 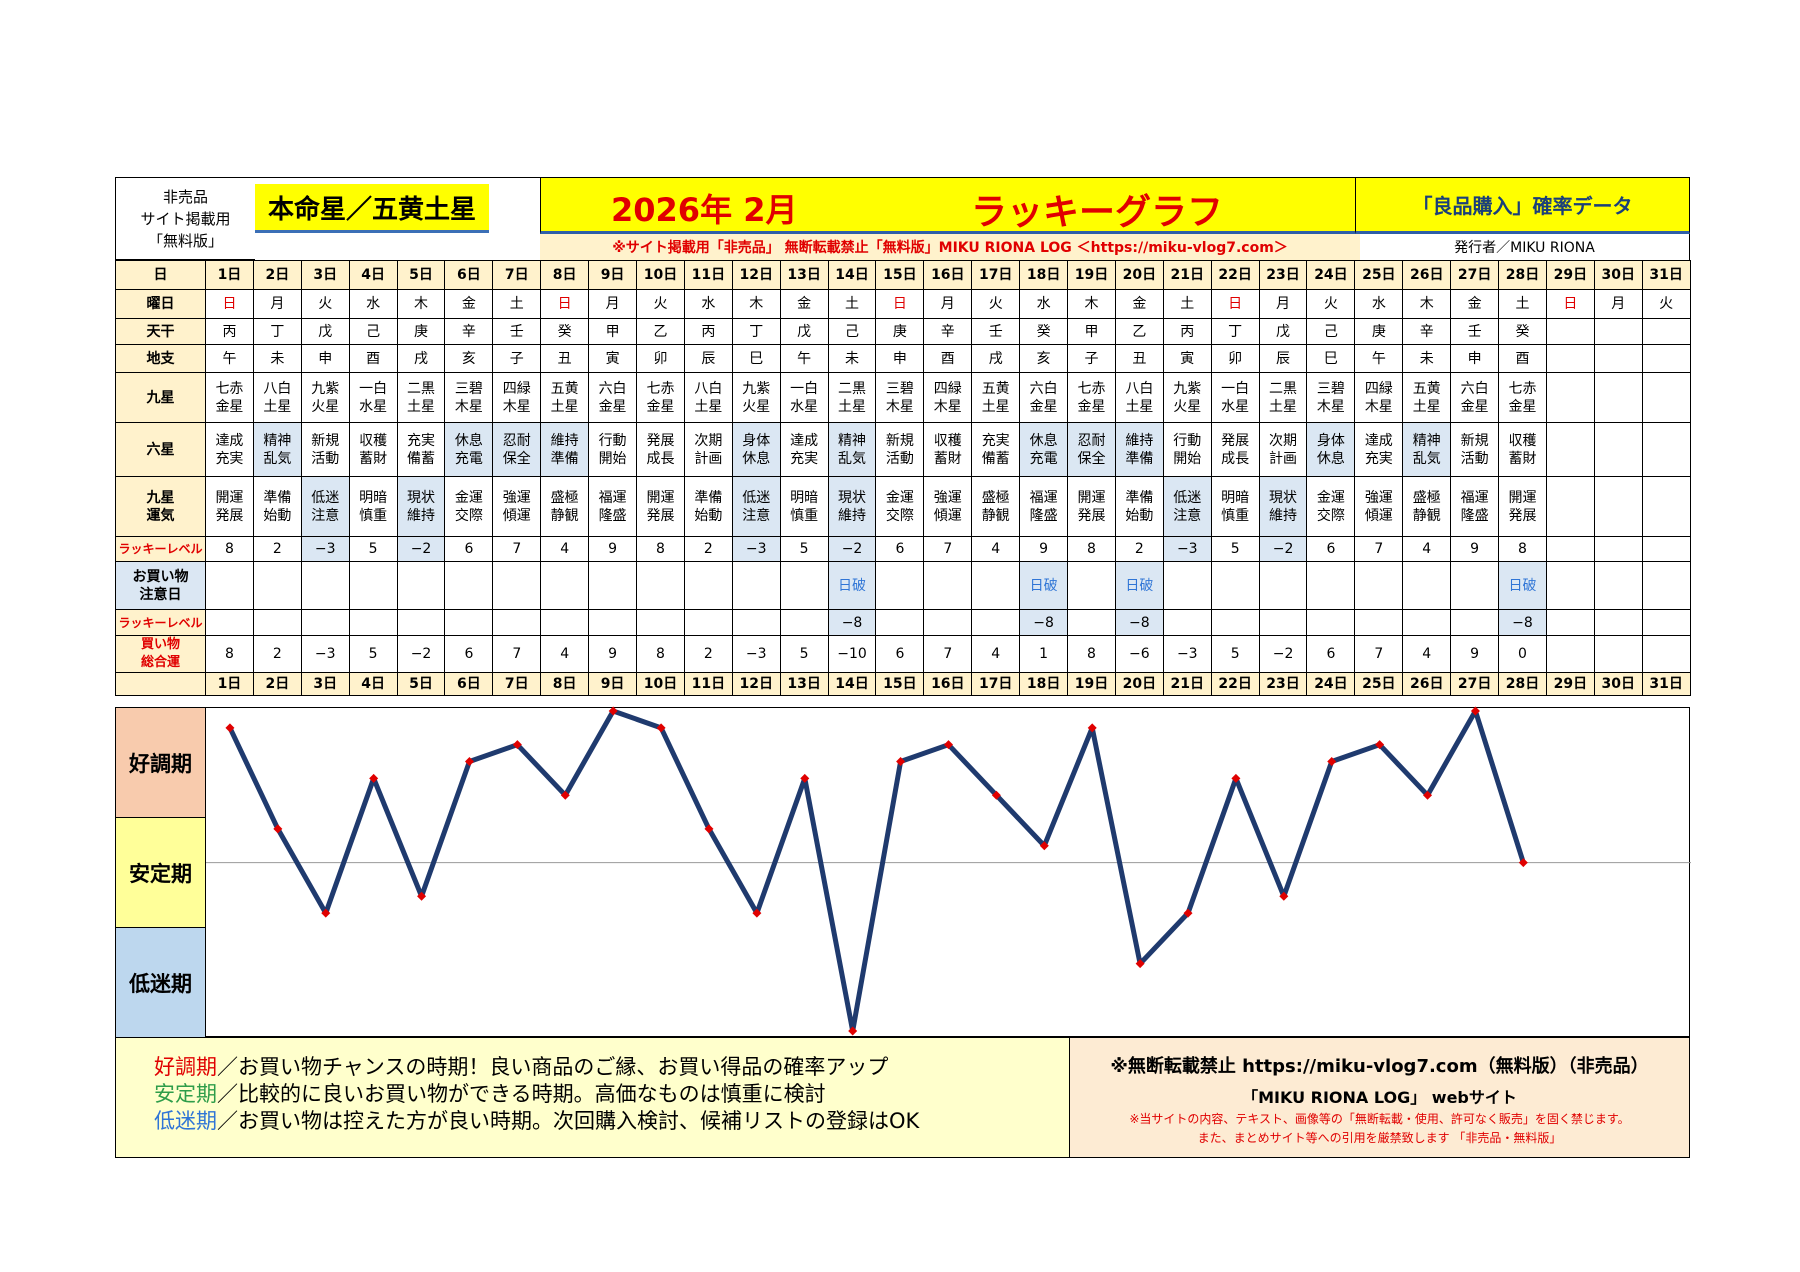 I want to click on unki-cell: 現状 維持, so click(x=1283, y=506).